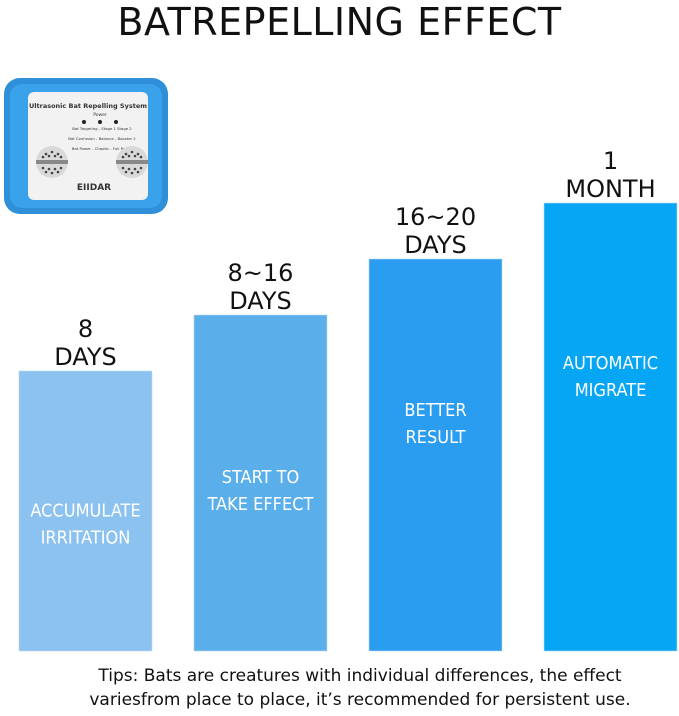  Describe the element at coordinates (86, 538) in the screenshot. I see `bar-label-1-line-2: IRRITATION` at that location.